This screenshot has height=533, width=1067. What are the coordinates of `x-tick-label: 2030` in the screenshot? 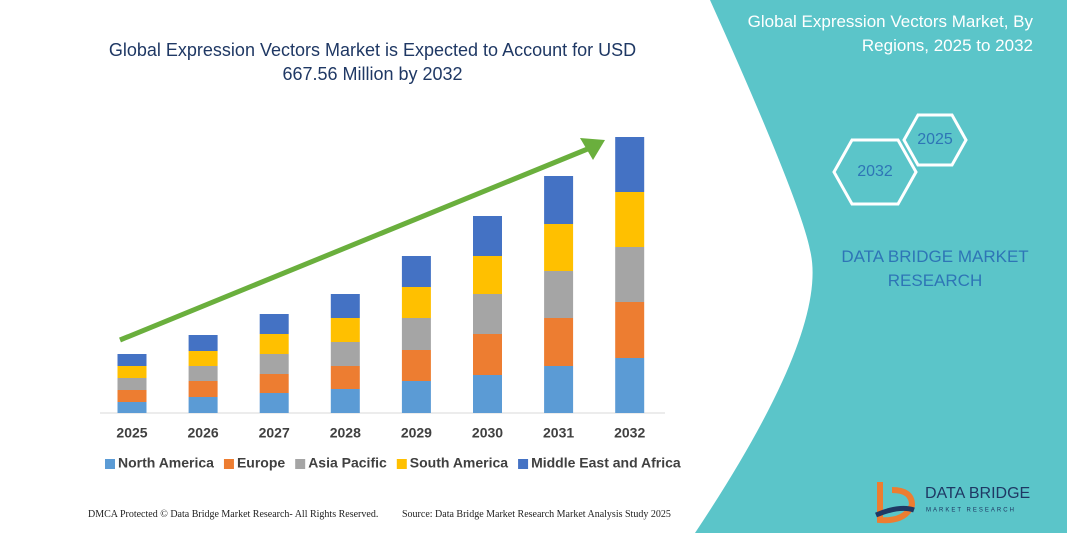 It's located at (487, 433).